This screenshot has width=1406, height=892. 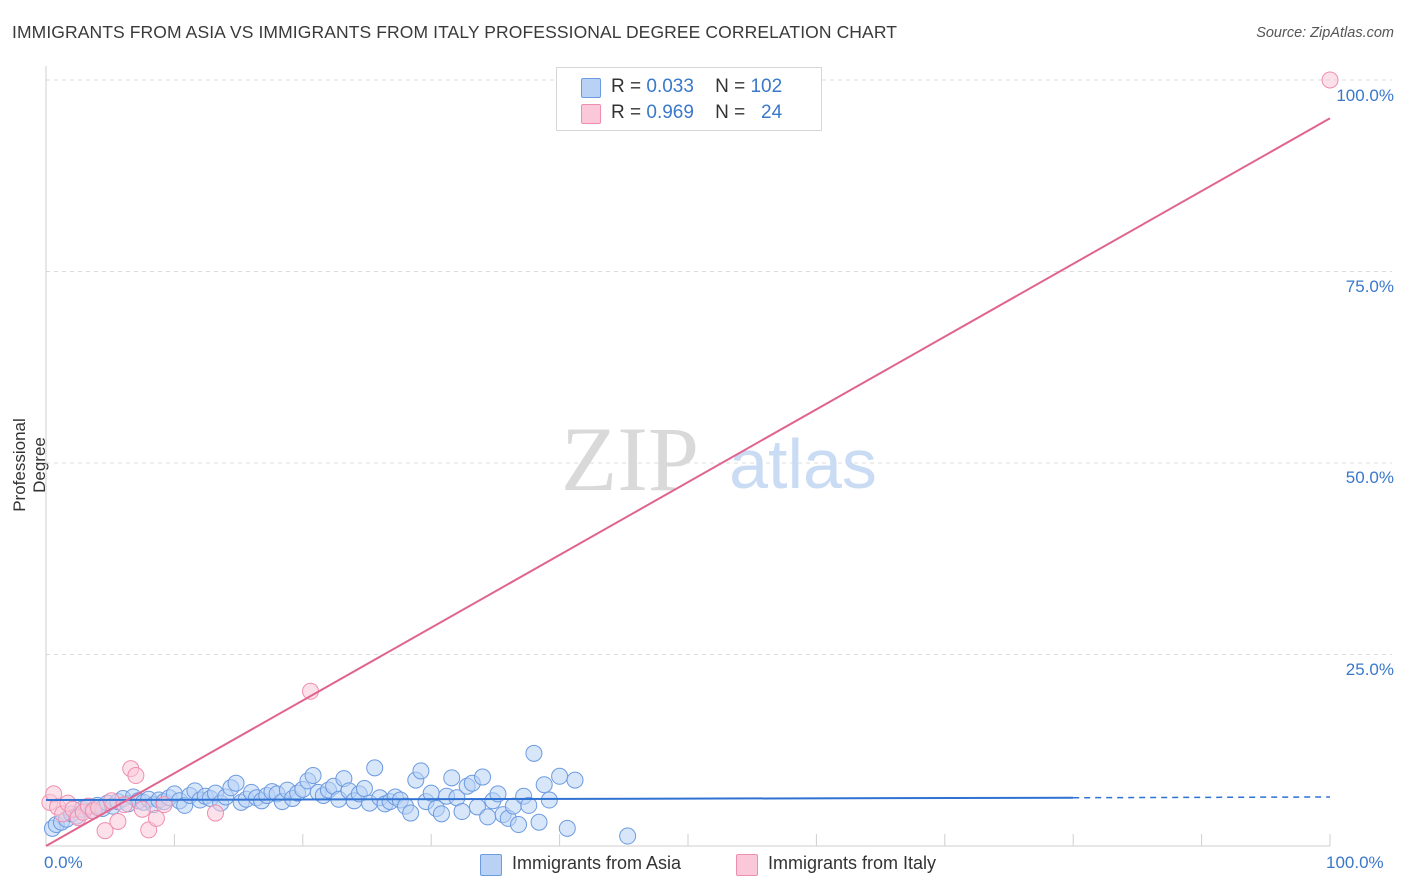 I want to click on italy-legend-swatch, so click(x=747, y=865).